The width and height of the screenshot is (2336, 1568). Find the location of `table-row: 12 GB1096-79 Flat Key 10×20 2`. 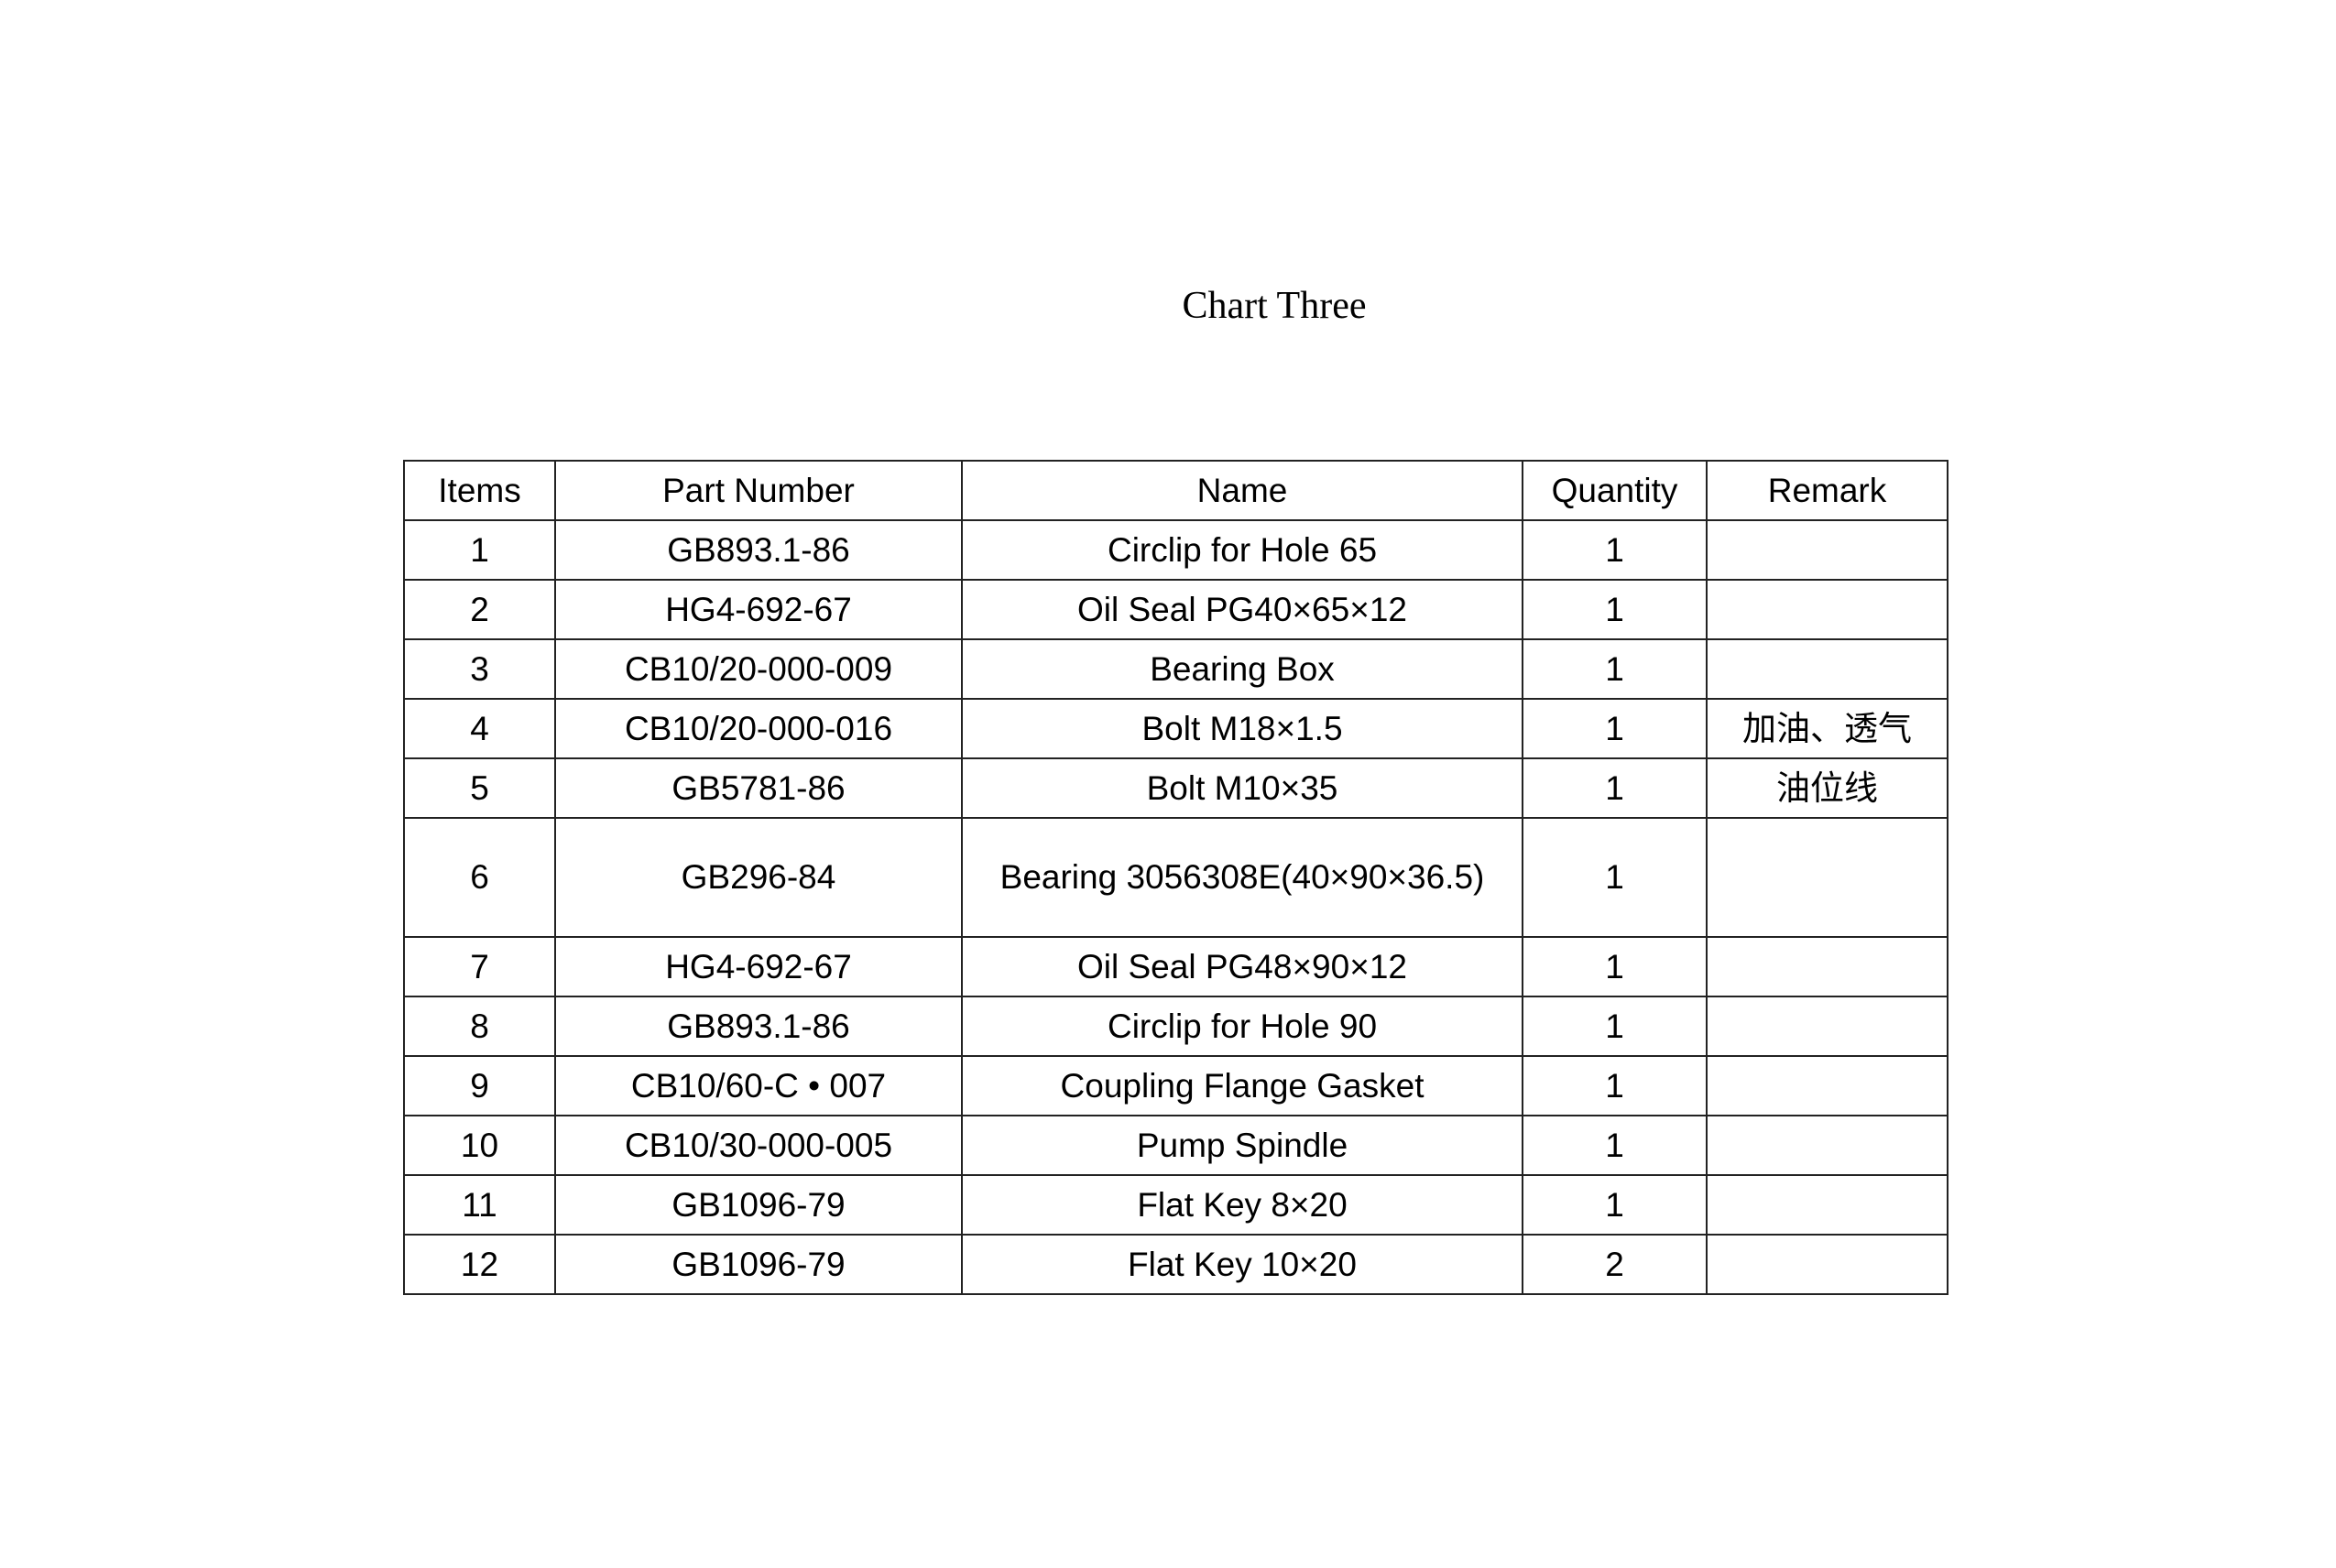

table-row: 12 GB1096-79 Flat Key 10×20 2 is located at coordinates (1175, 1264).